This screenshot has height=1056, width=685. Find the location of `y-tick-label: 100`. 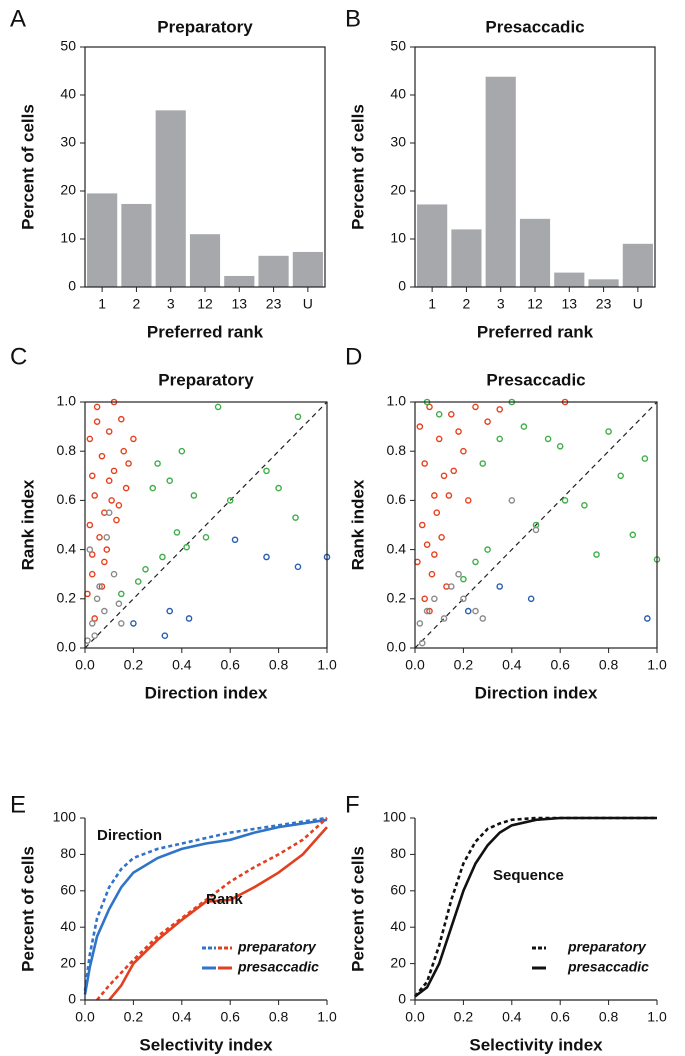

y-tick-label: 100 is located at coordinates (65, 817).